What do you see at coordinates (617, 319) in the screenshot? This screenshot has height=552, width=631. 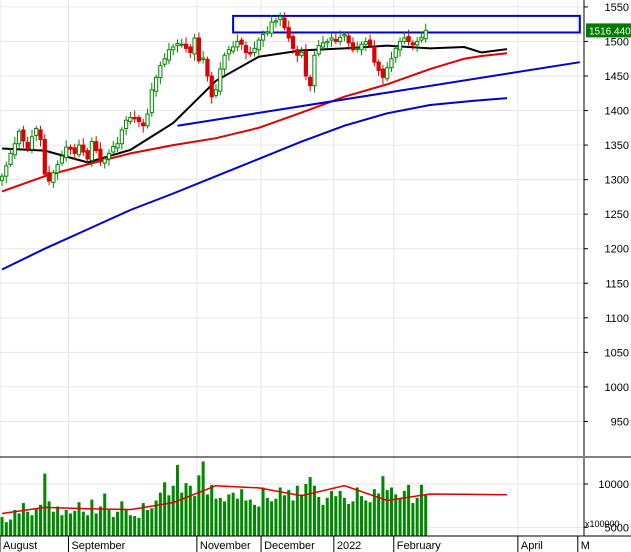 I see `price-tick-label: 1100` at bounding box center [617, 319].